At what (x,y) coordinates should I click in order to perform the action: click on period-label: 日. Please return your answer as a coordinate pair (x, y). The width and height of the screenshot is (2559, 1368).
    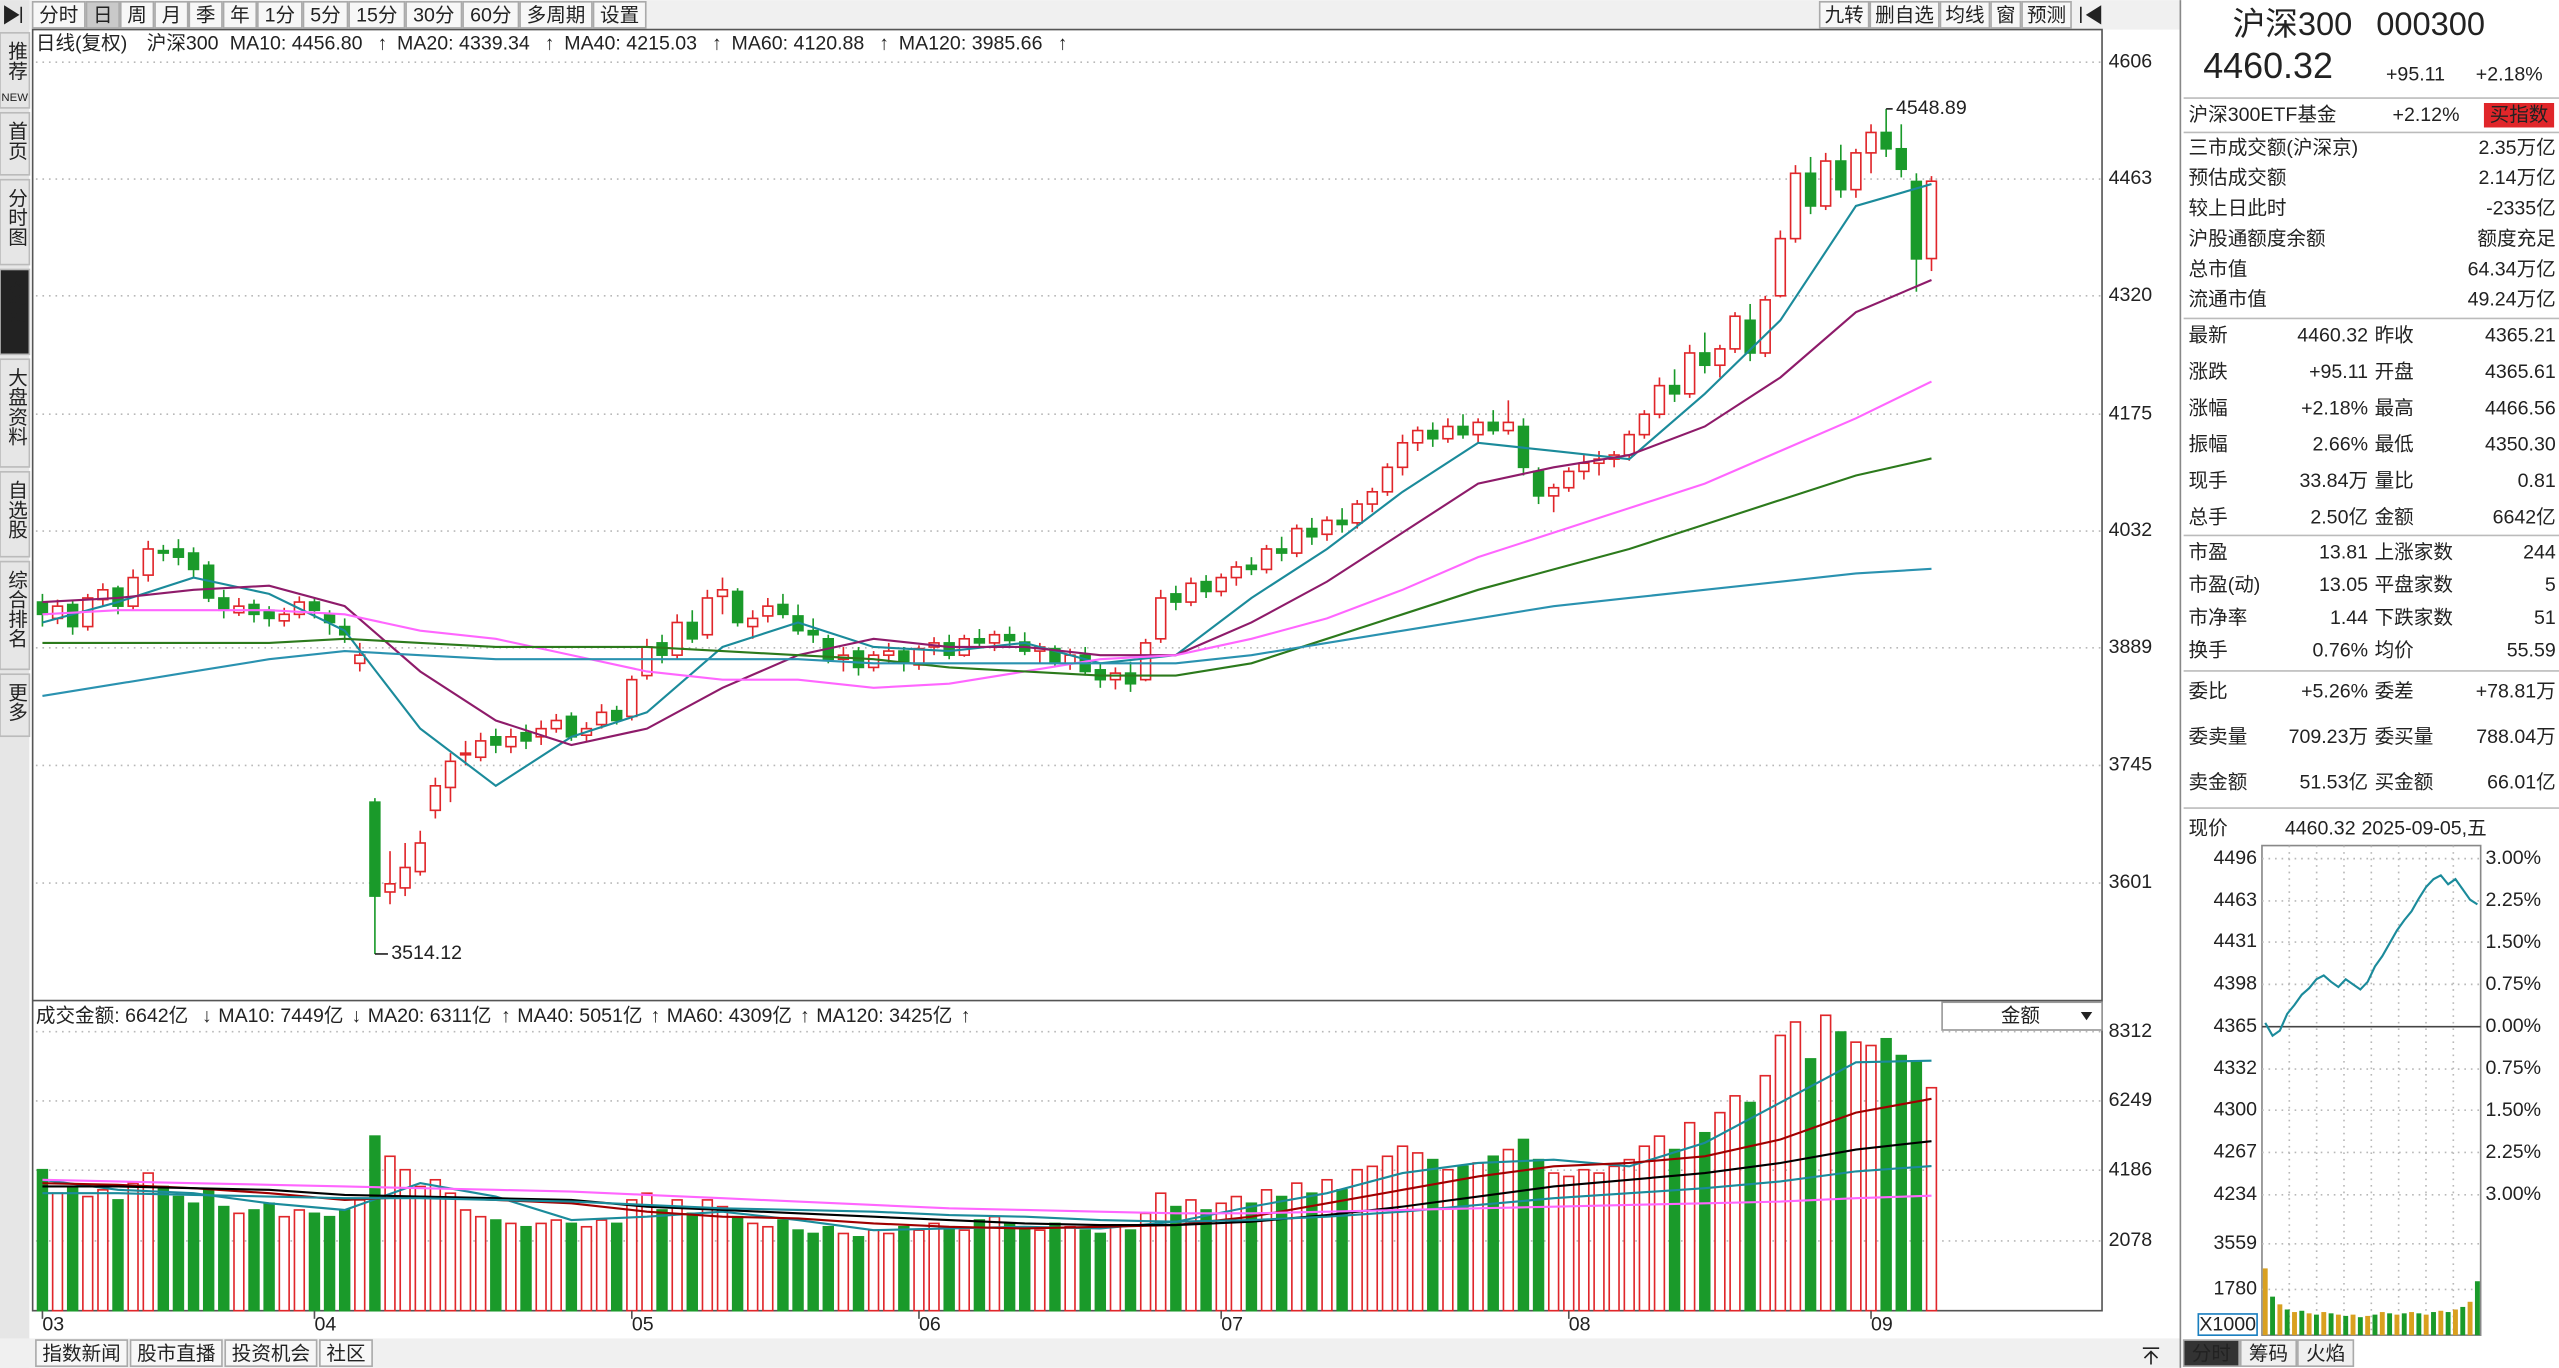
    Looking at the image, I should click on (103, 16).